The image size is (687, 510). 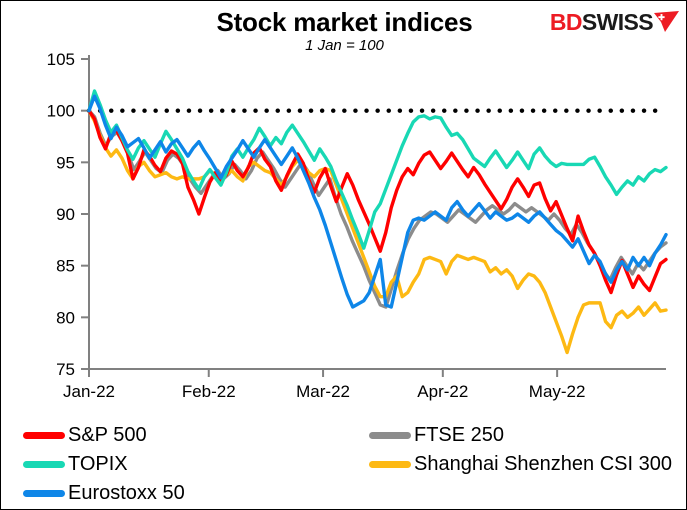 I want to click on legend-item-label: Eurostoxx 50, so click(x=126, y=493).